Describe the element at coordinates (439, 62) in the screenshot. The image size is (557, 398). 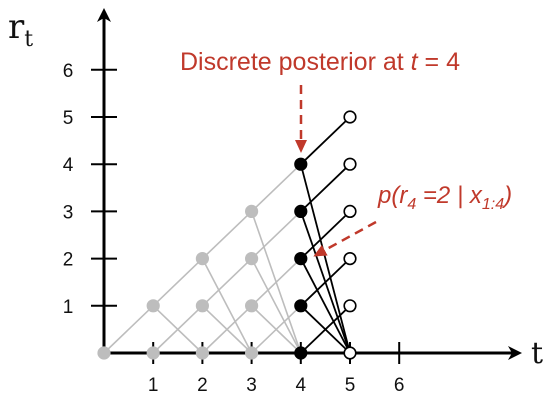
I see `discrete-posterior-tail: = 4` at that location.